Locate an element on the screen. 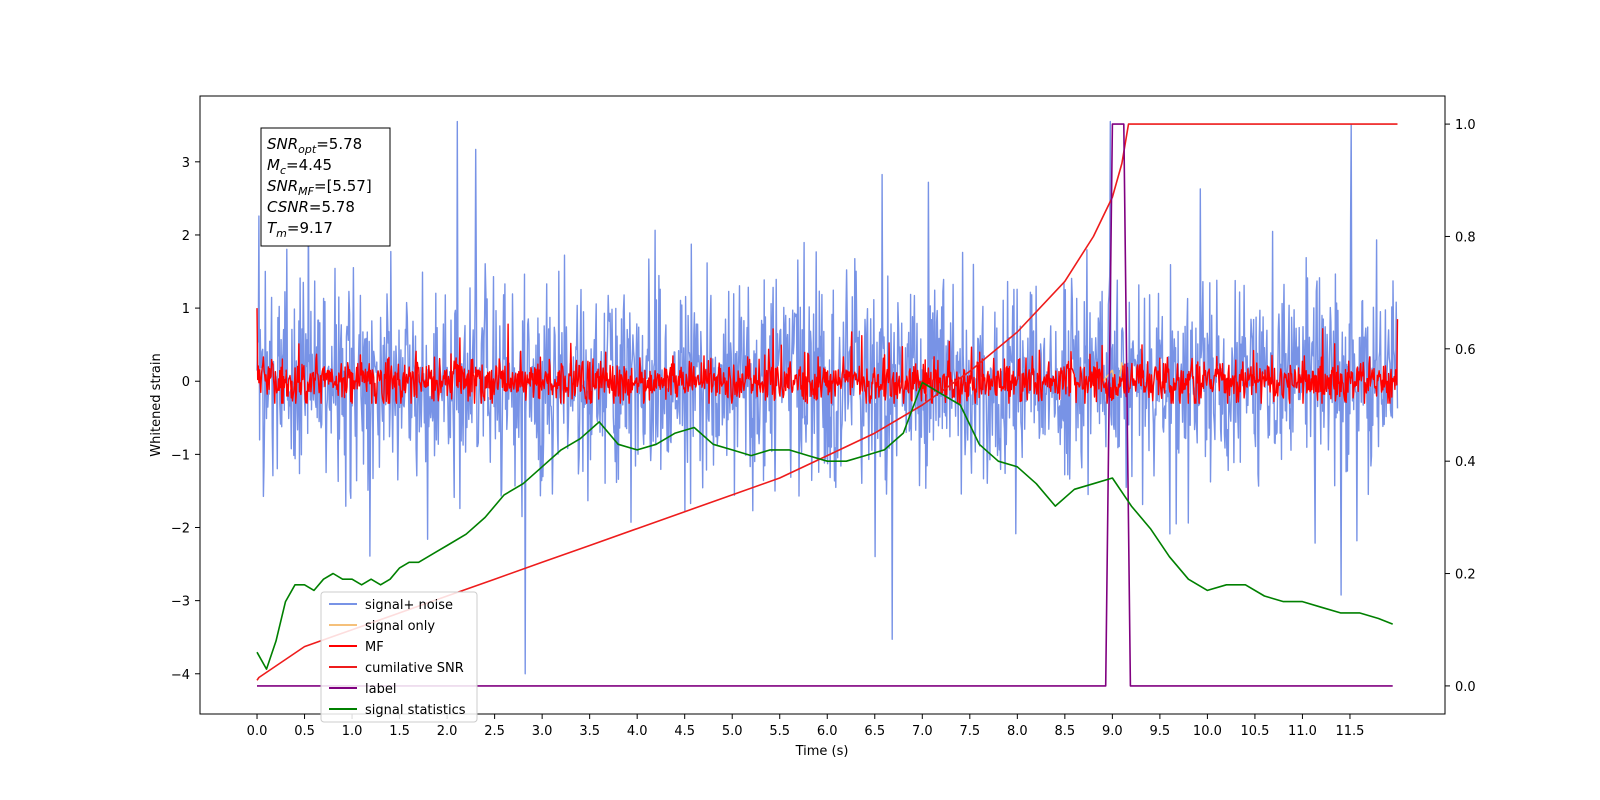 The width and height of the screenshot is (1600, 800). y2-tick-label: 0.0 is located at coordinates (1465, 687).